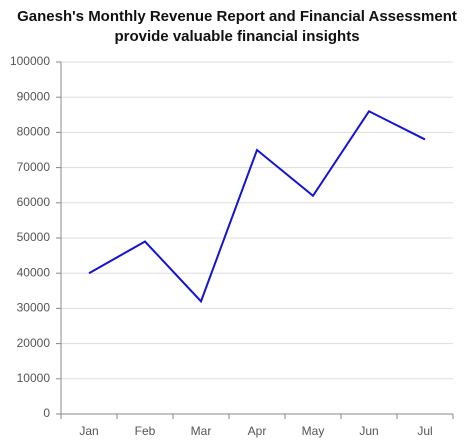 The image size is (474, 445). Describe the element at coordinates (257, 431) in the screenshot. I see `x-tick-label: Apr` at that location.